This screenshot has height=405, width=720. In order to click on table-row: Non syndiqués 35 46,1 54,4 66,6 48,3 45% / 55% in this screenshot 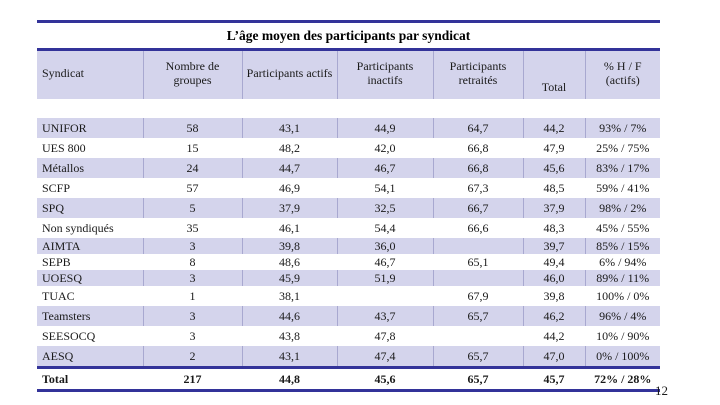, I will do `click(348, 228)`.